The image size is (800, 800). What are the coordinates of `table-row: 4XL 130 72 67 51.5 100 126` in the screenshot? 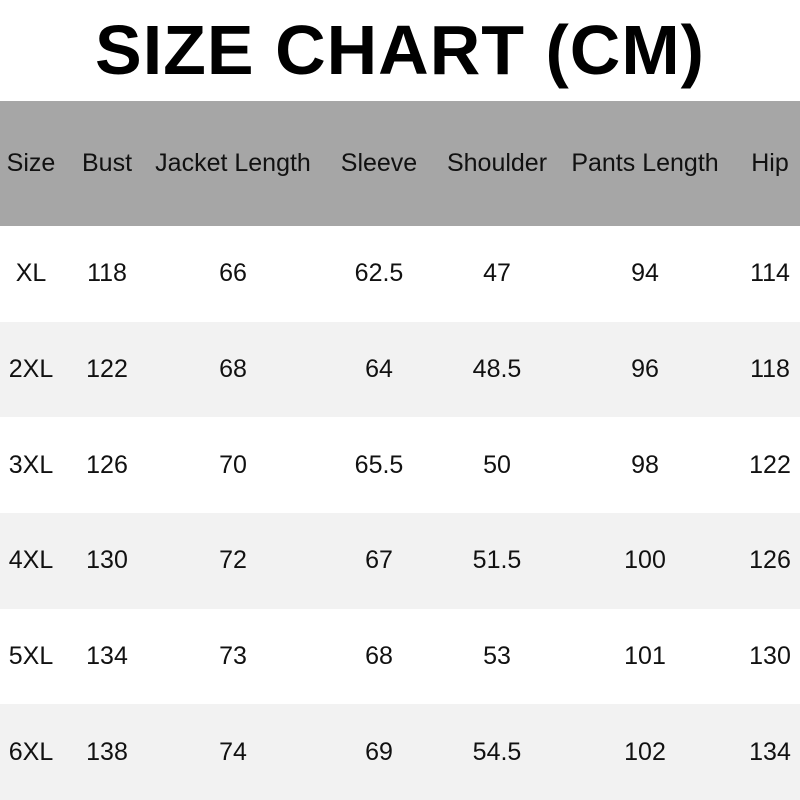 It's located at (400, 561).